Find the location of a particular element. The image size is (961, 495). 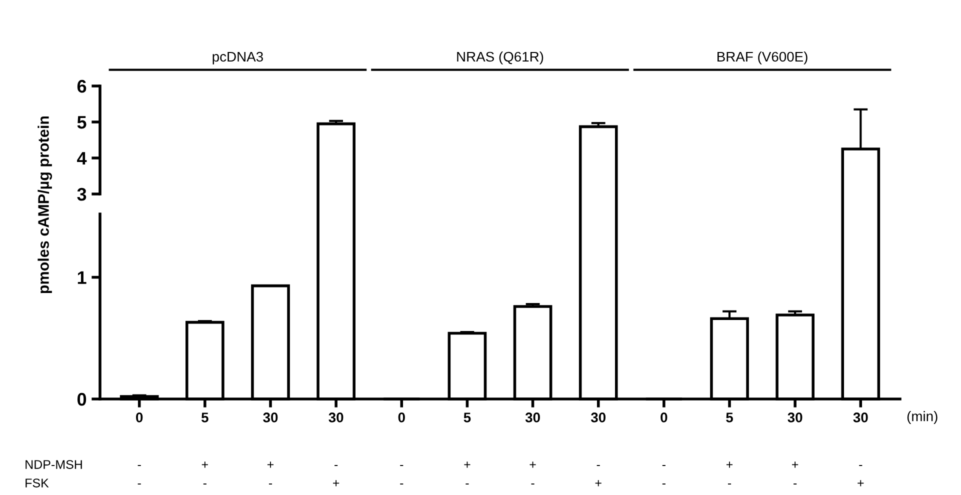

y-tick-label: 6 is located at coordinates (81, 86).